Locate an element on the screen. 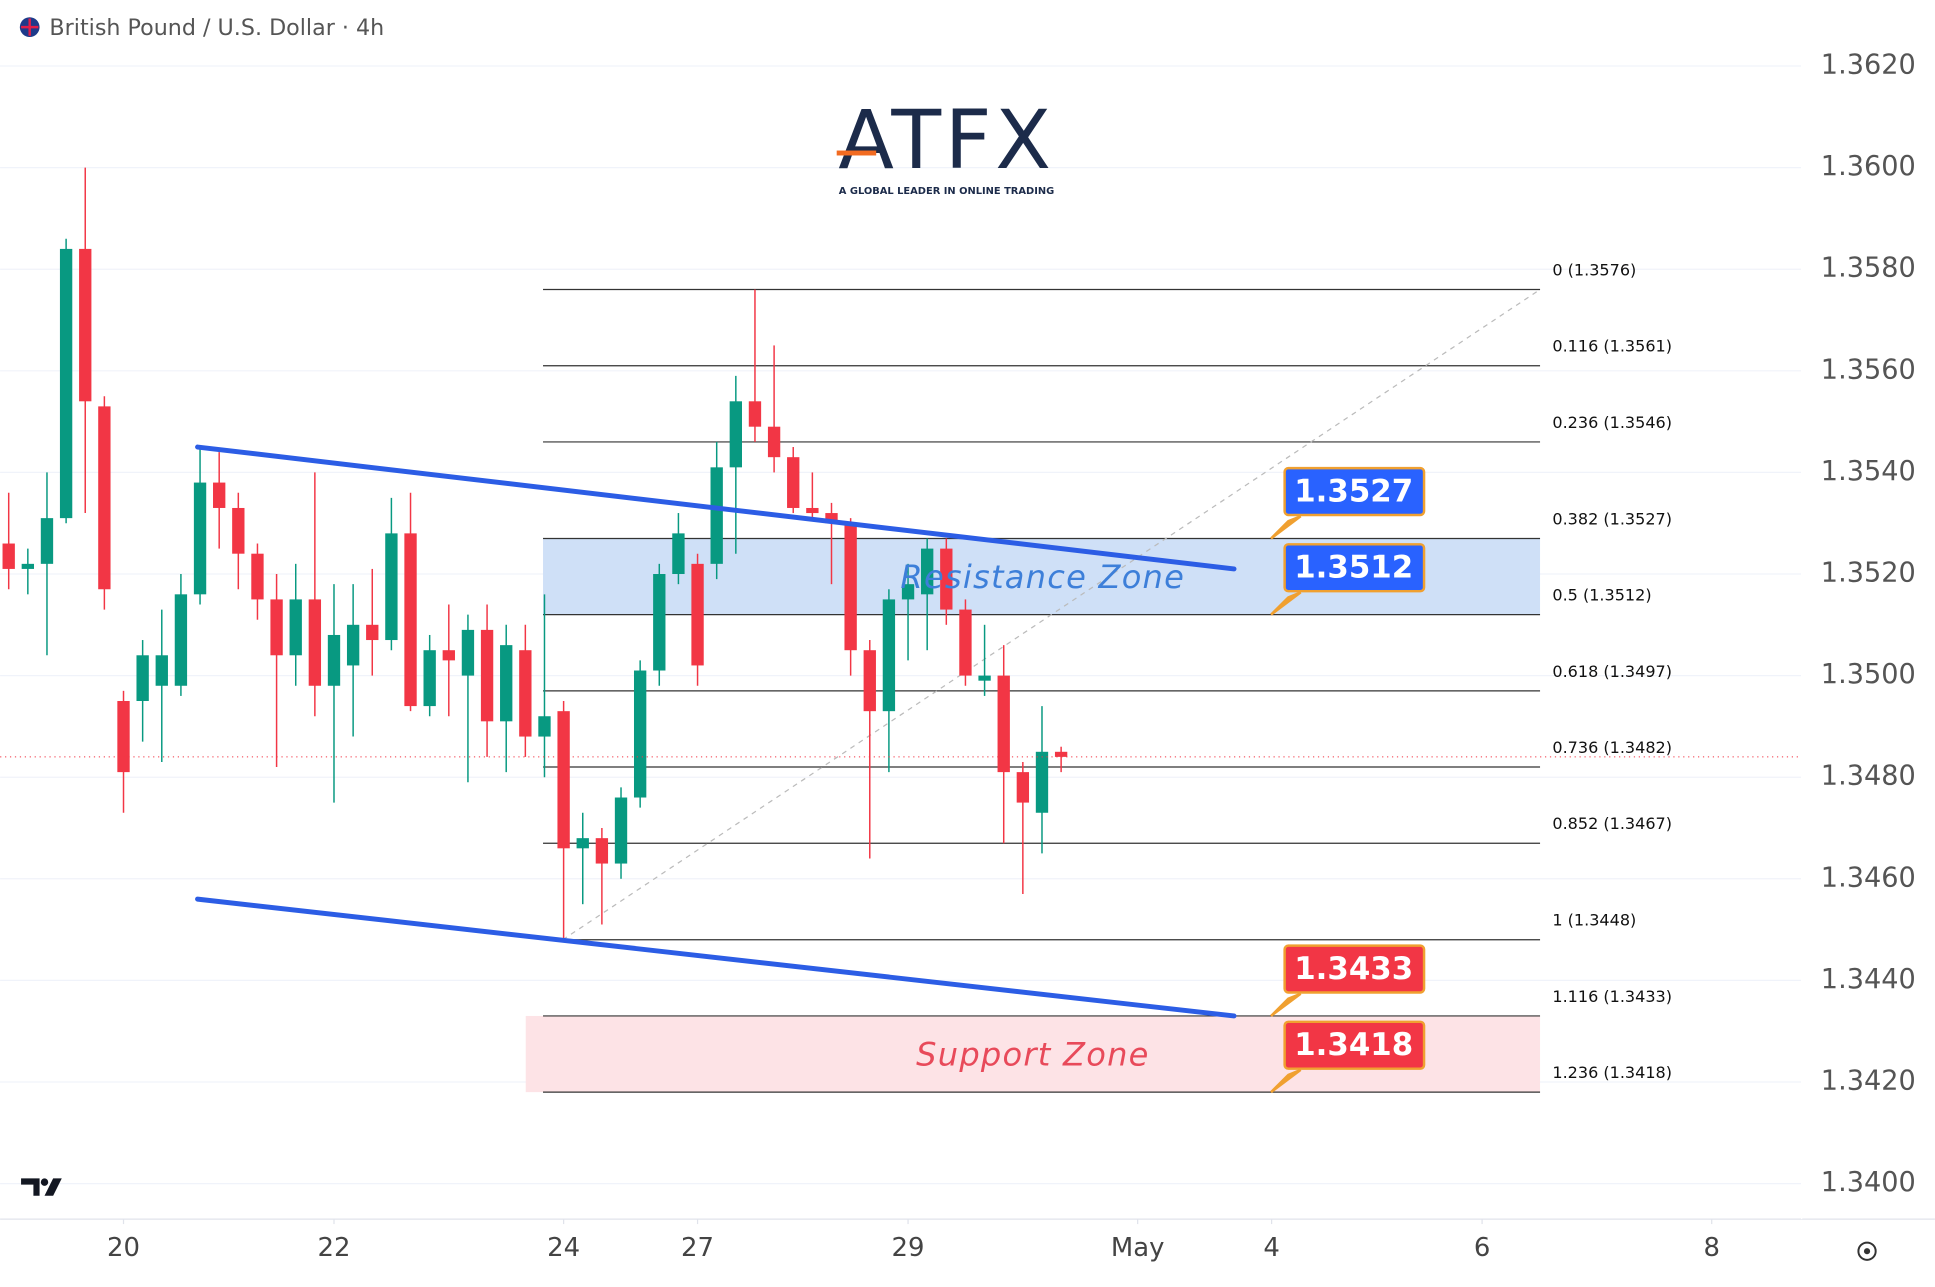  fib-label: 1.236 (1.3418) is located at coordinates (1612, 1072).